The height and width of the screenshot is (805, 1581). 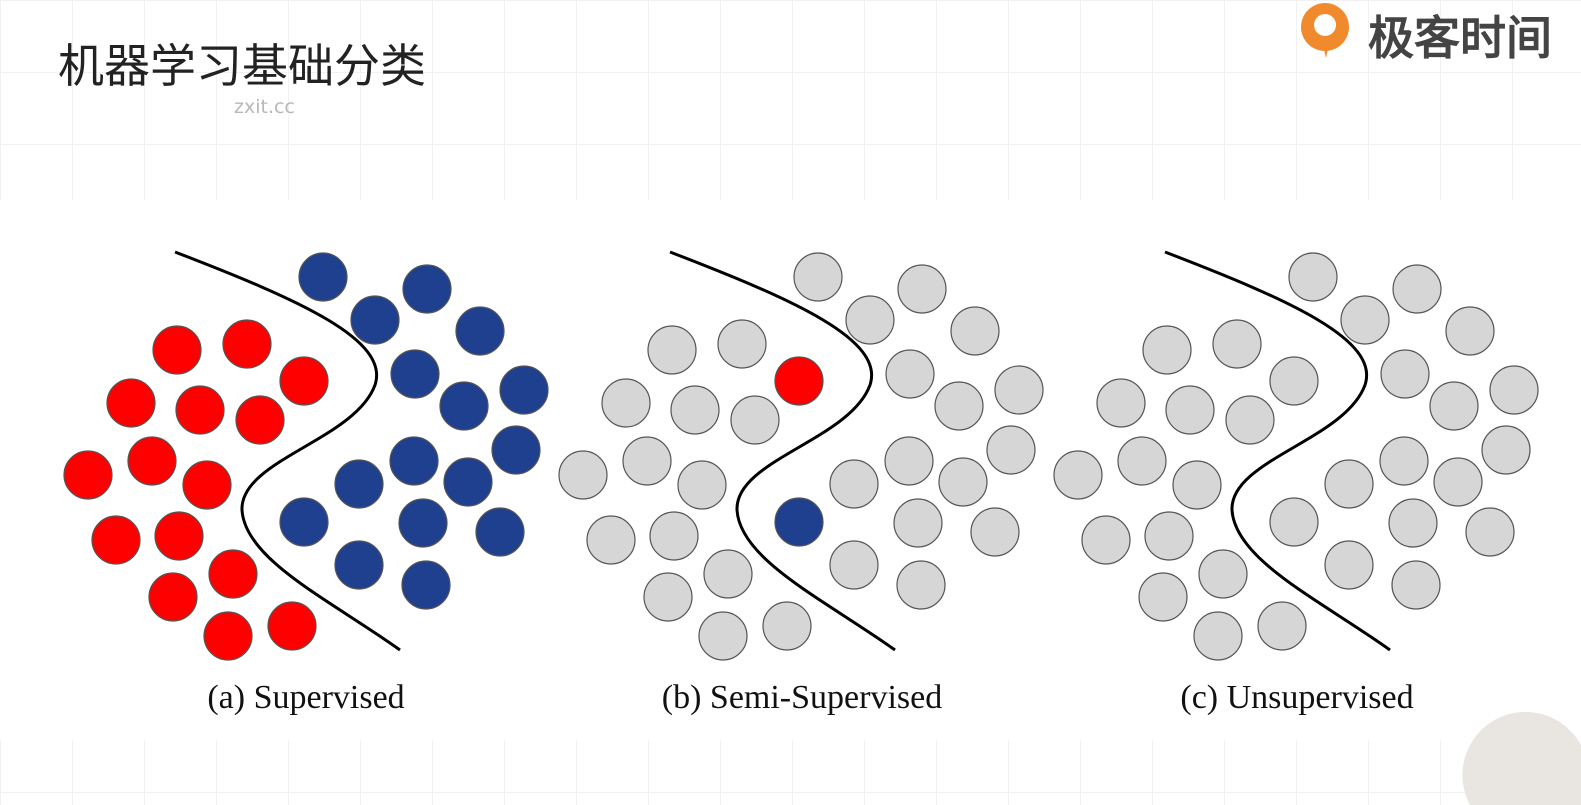 What do you see at coordinates (1460, 38) in the screenshot?
I see `logo-text: 极客时间` at bounding box center [1460, 38].